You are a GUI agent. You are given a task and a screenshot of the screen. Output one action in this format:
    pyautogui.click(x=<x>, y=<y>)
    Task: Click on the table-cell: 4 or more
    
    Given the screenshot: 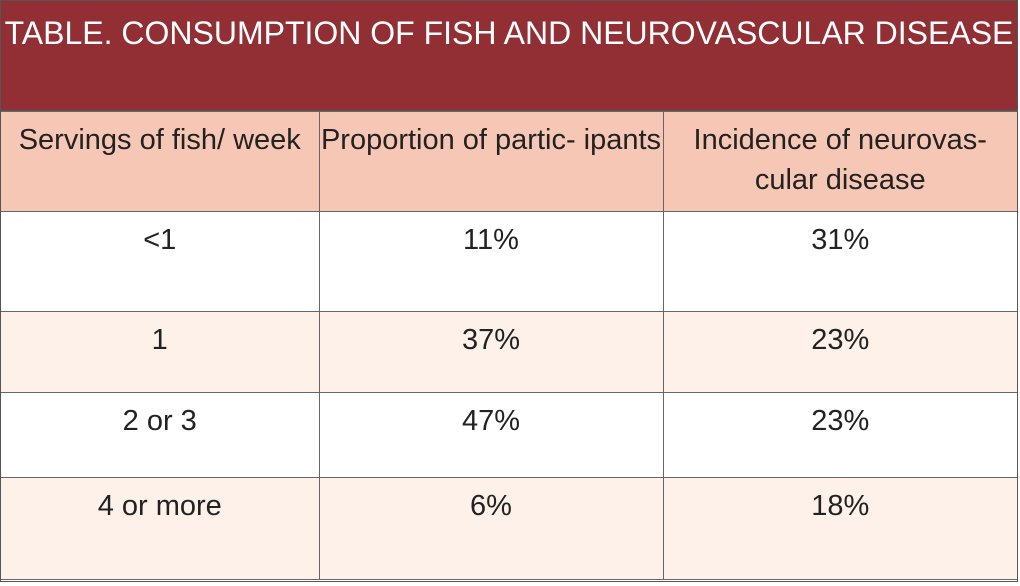 What is the action you would take?
    pyautogui.click(x=160, y=528)
    